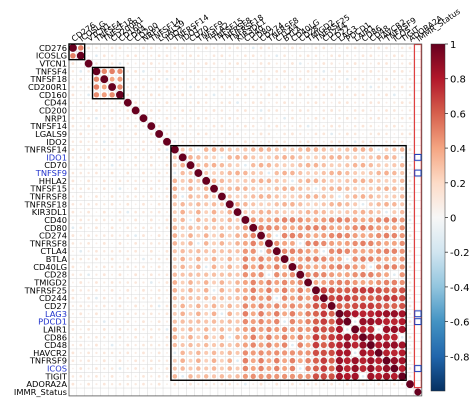 Image resolution: width=474 pixels, height=403 pixels. Describe the element at coordinates (55, 345) in the screenshot. I see `row-label: CD48` at that location.